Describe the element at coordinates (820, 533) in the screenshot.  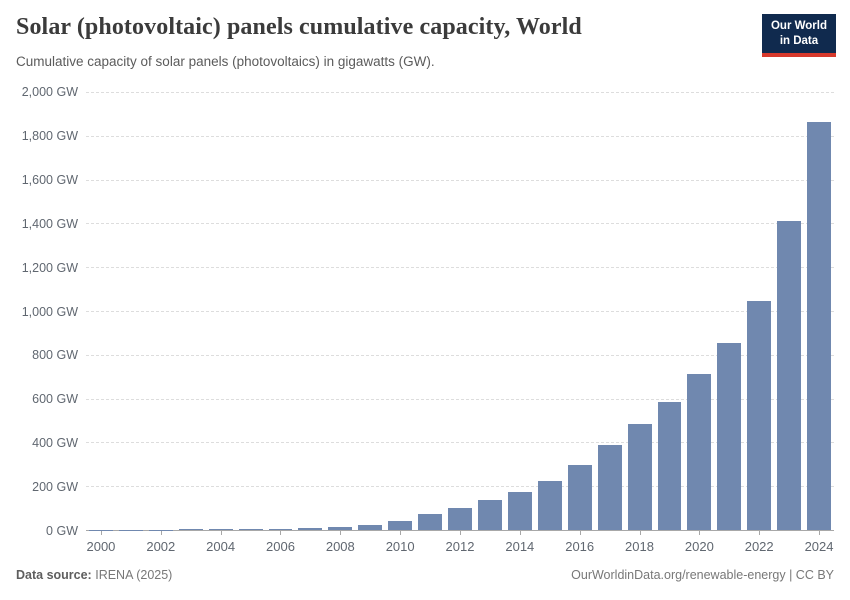
I see `x-tick-2024` at that location.